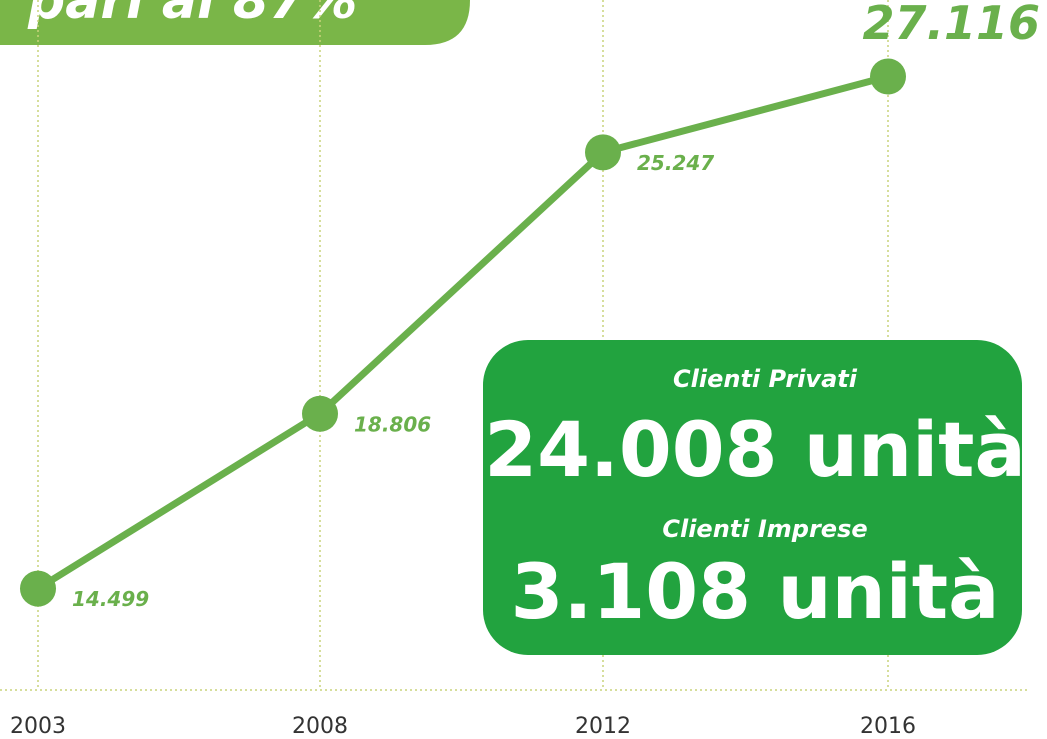  I want to click on value-label: 27.116, so click(951, 25).